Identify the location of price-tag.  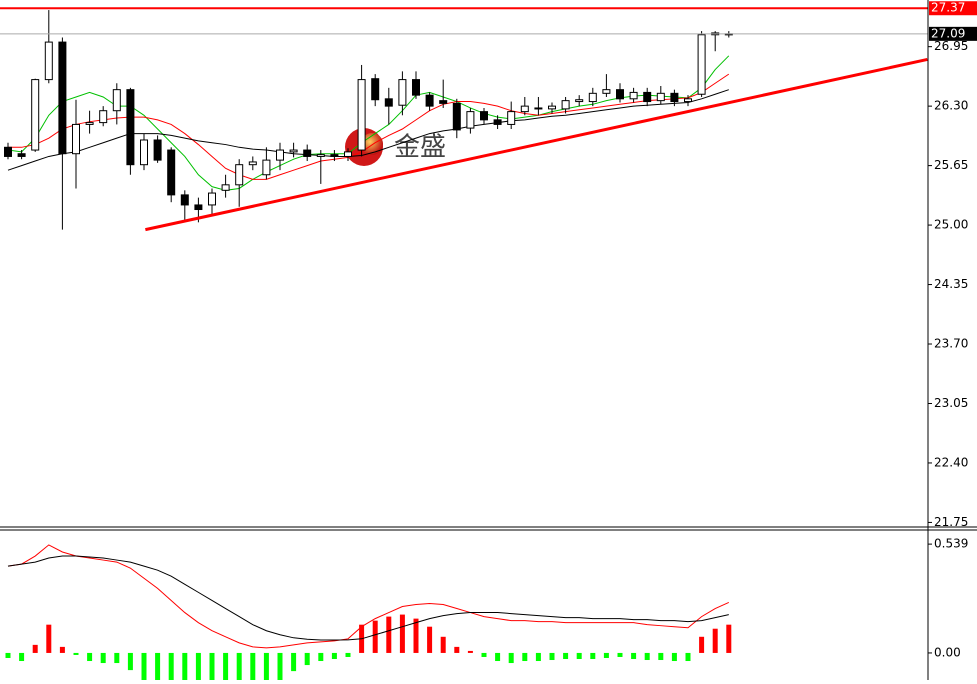
(953, 33).